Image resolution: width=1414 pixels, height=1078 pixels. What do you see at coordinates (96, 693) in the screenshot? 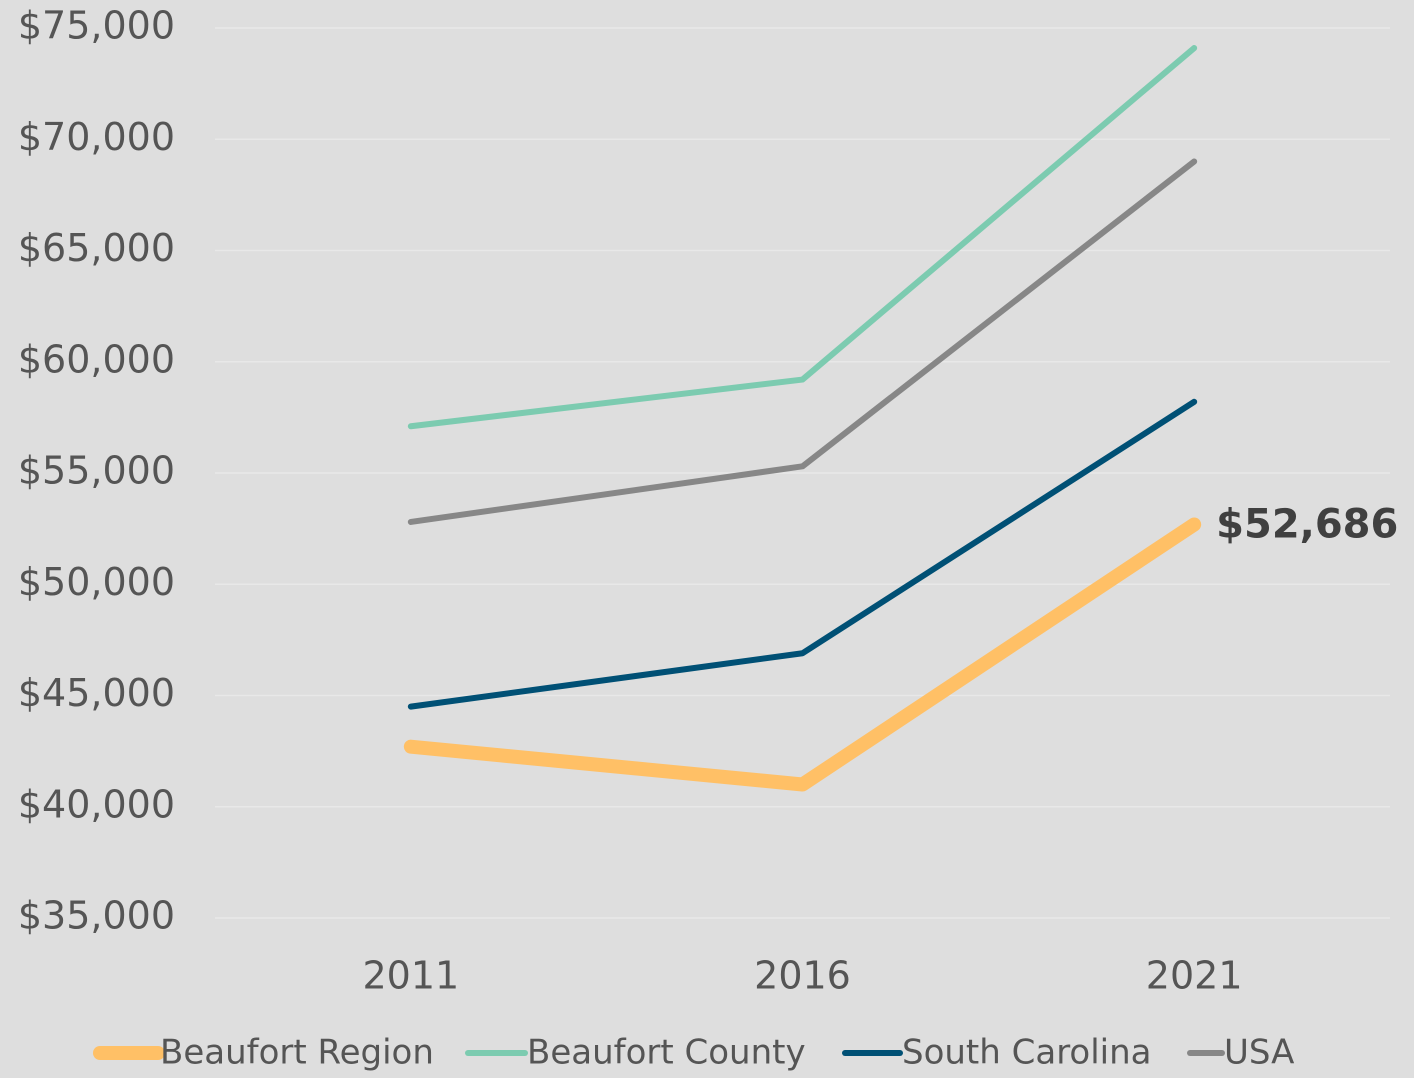
I see `y-tick-label: $45,000` at bounding box center [96, 693].